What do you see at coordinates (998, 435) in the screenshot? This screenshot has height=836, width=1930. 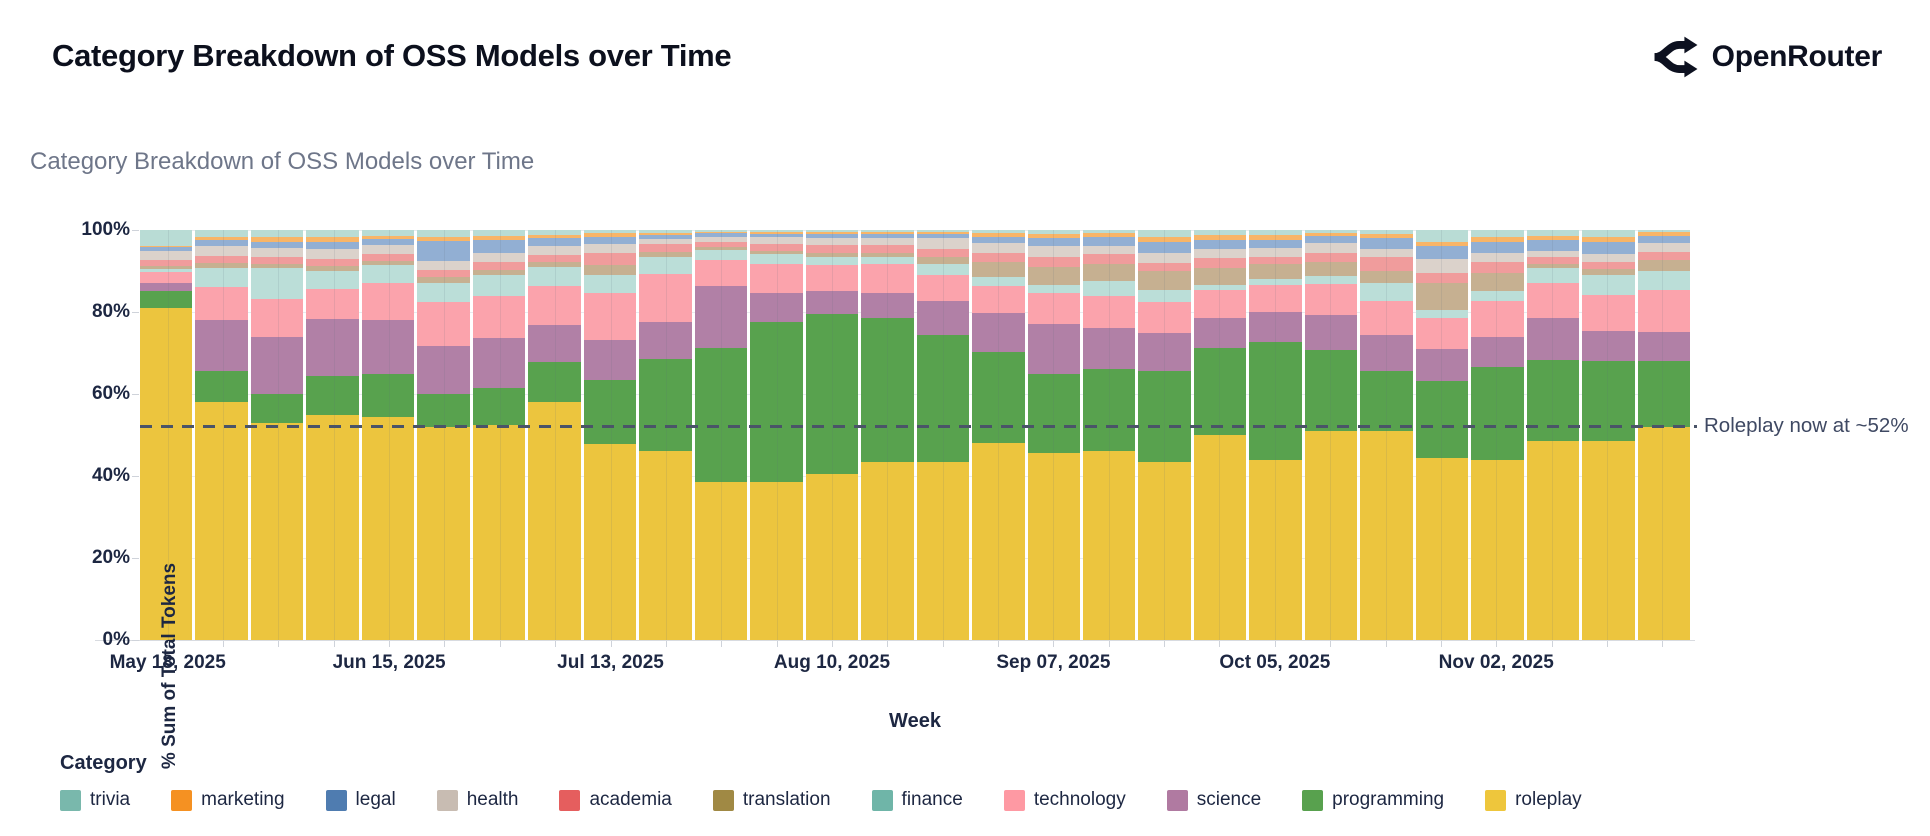 I see `bar-week-aug-31-2025` at bounding box center [998, 435].